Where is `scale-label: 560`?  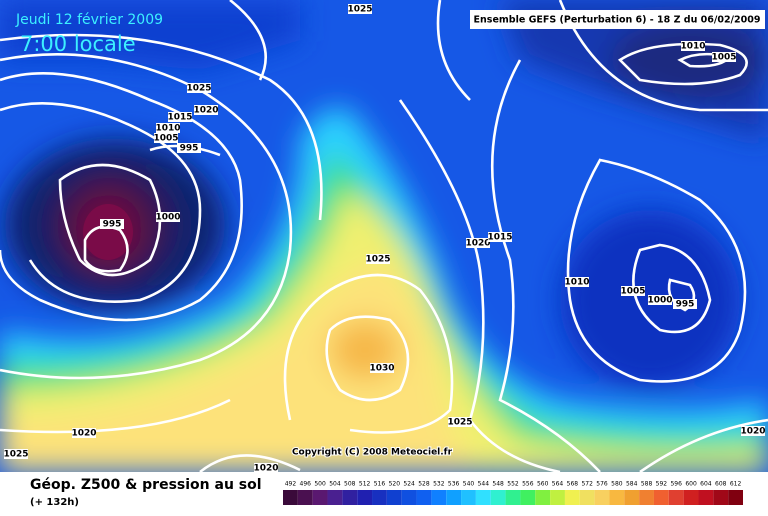 scale-label: 560 is located at coordinates (543, 484).